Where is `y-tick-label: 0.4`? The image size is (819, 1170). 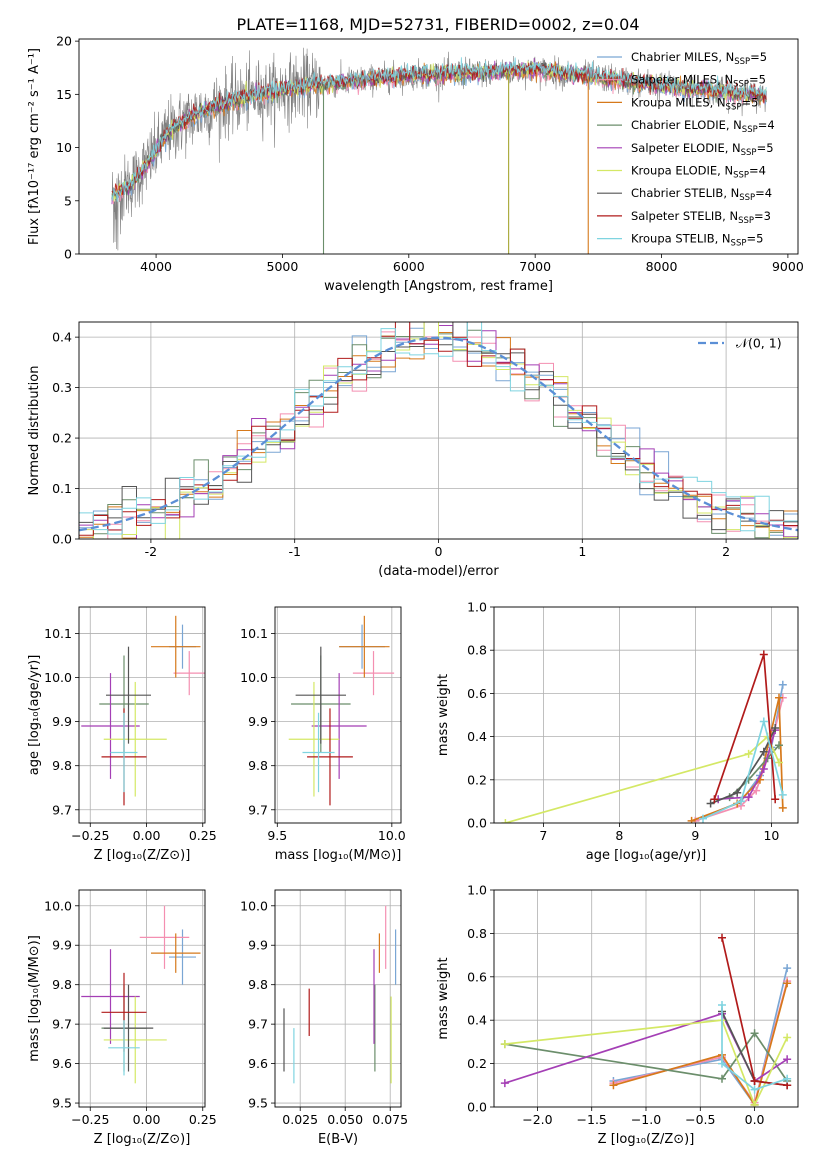
y-tick-label: 0.4 is located at coordinates (477, 1020).